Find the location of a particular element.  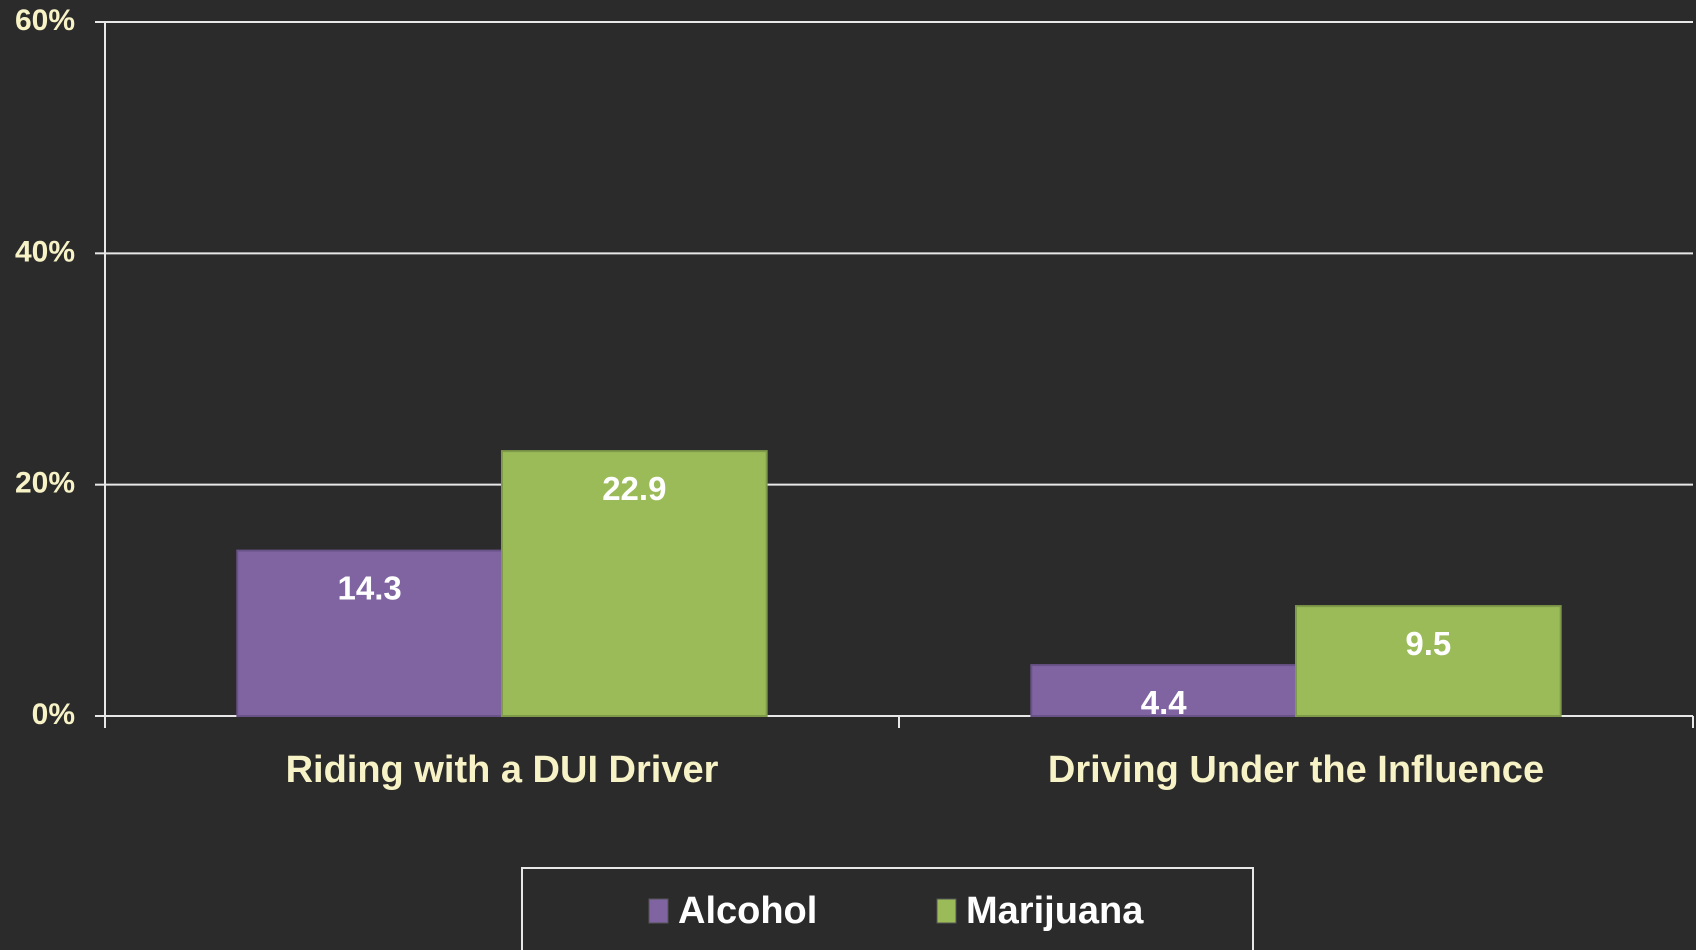

data-label: 14.3 is located at coordinates (370, 587).